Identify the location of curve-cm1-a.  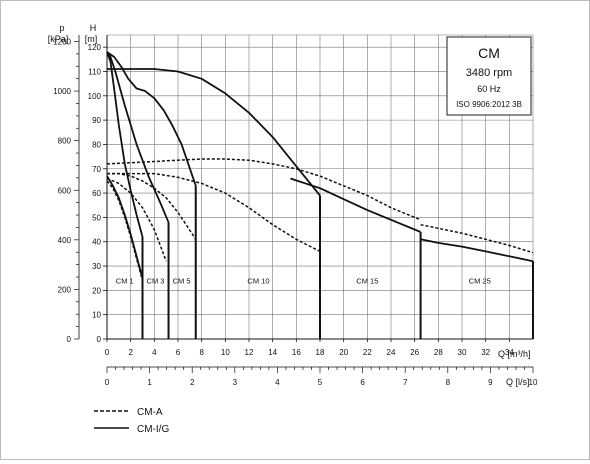
(125, 230).